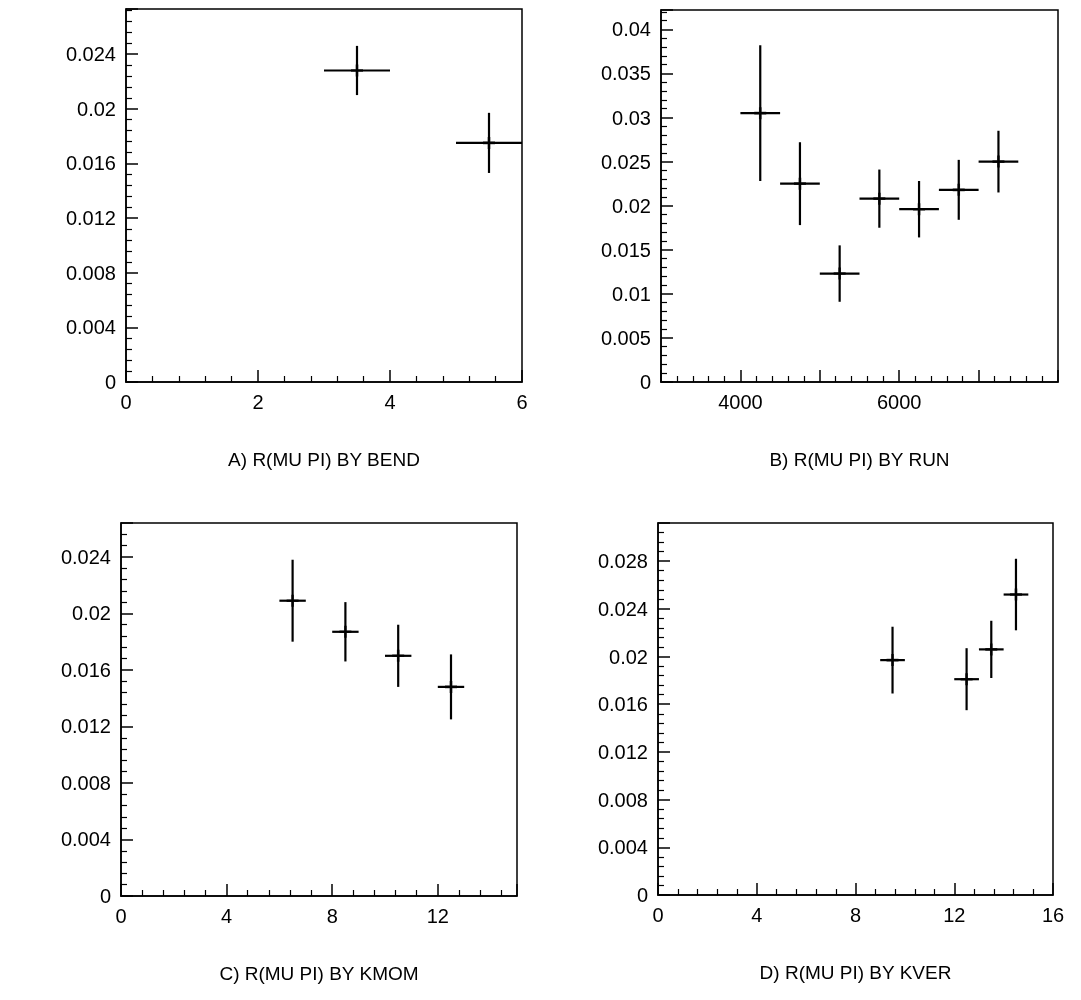 The image size is (1081, 1000). What do you see at coordinates (625, 249) in the screenshot?
I see `y-tick-label: 0.015` at bounding box center [625, 249].